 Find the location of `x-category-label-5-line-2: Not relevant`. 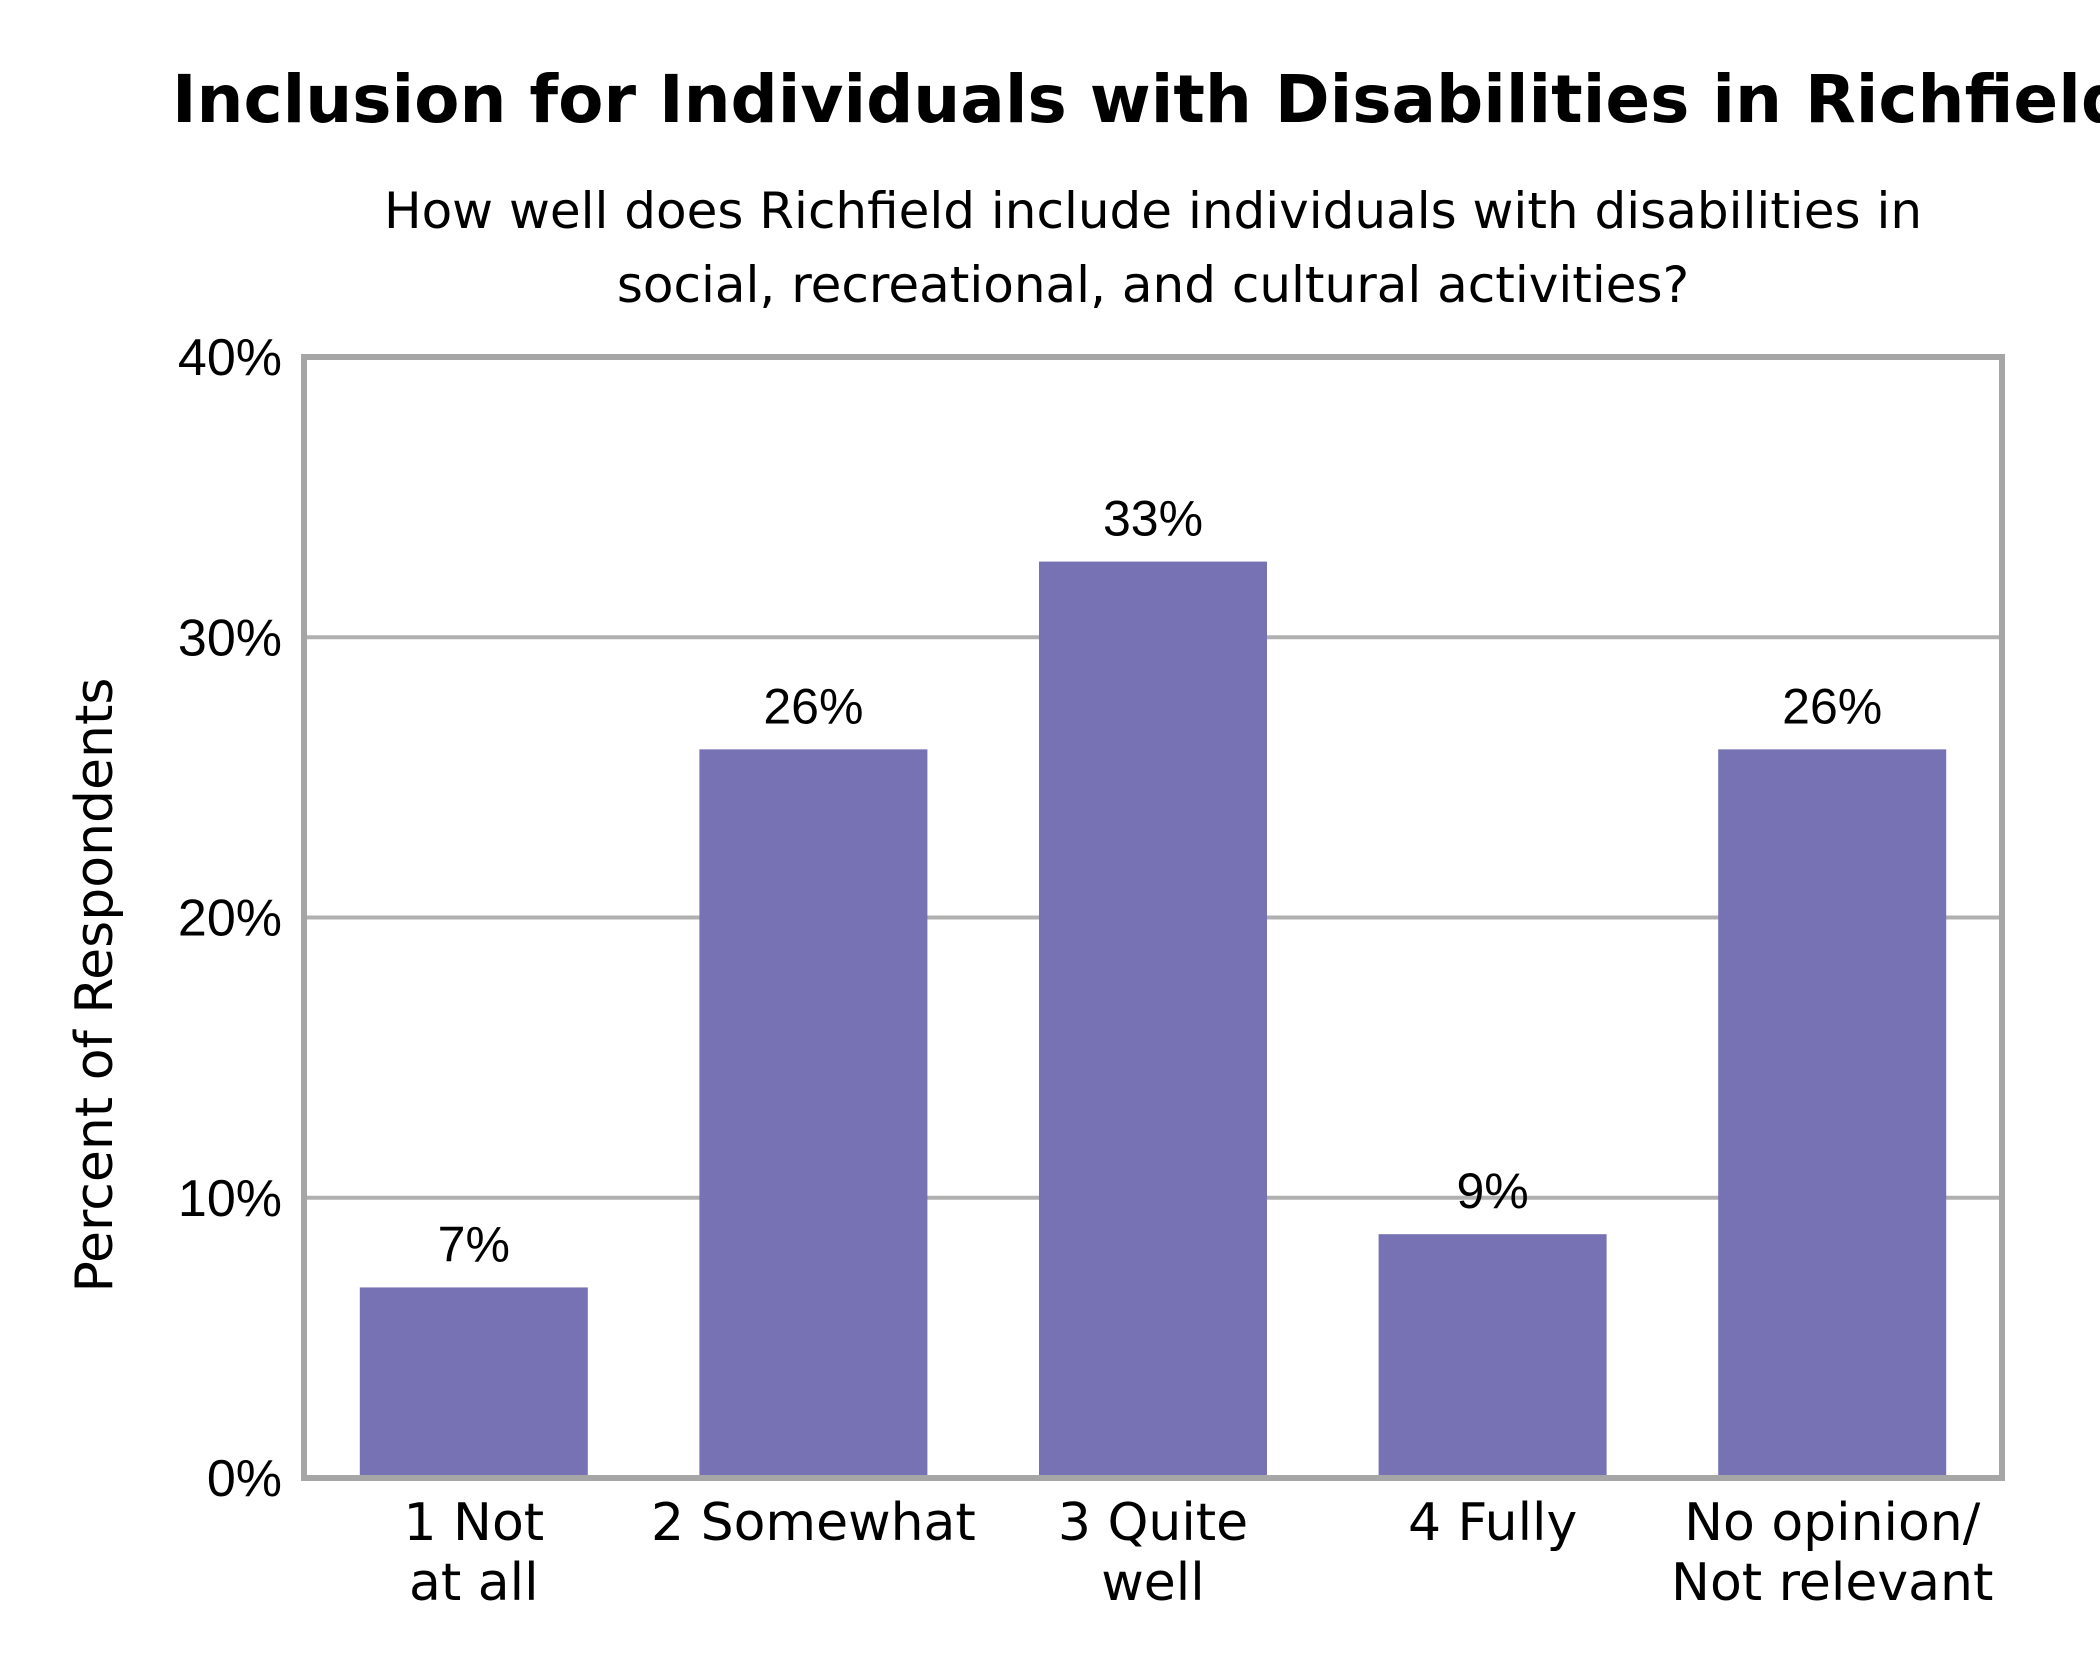

x-category-label-5-line-2: Not relevant is located at coordinates (1832, 1583).